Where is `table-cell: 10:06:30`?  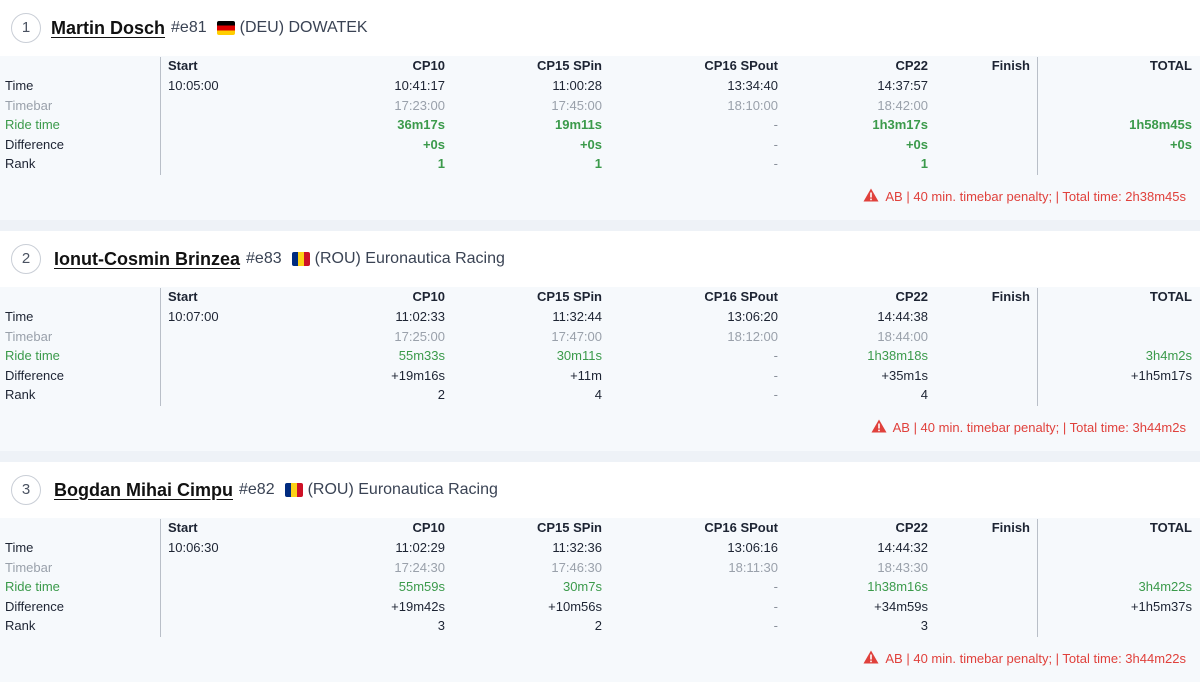 table-cell: 10:06:30 is located at coordinates (193, 547).